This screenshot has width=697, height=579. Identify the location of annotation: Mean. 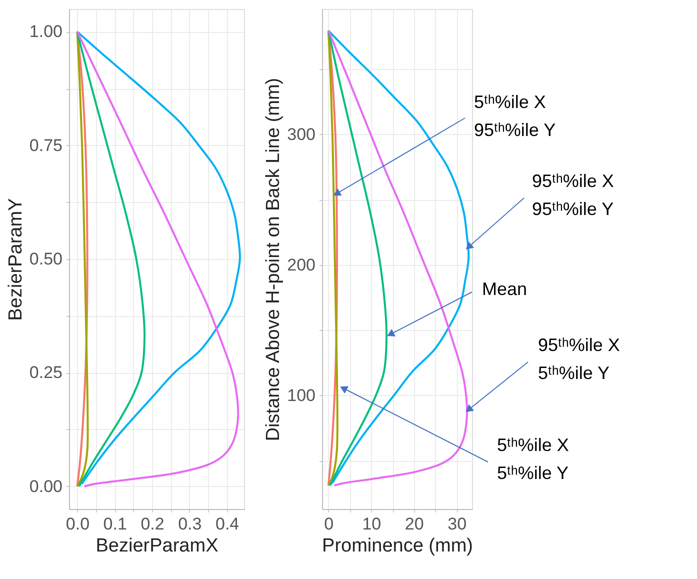
(505, 289).